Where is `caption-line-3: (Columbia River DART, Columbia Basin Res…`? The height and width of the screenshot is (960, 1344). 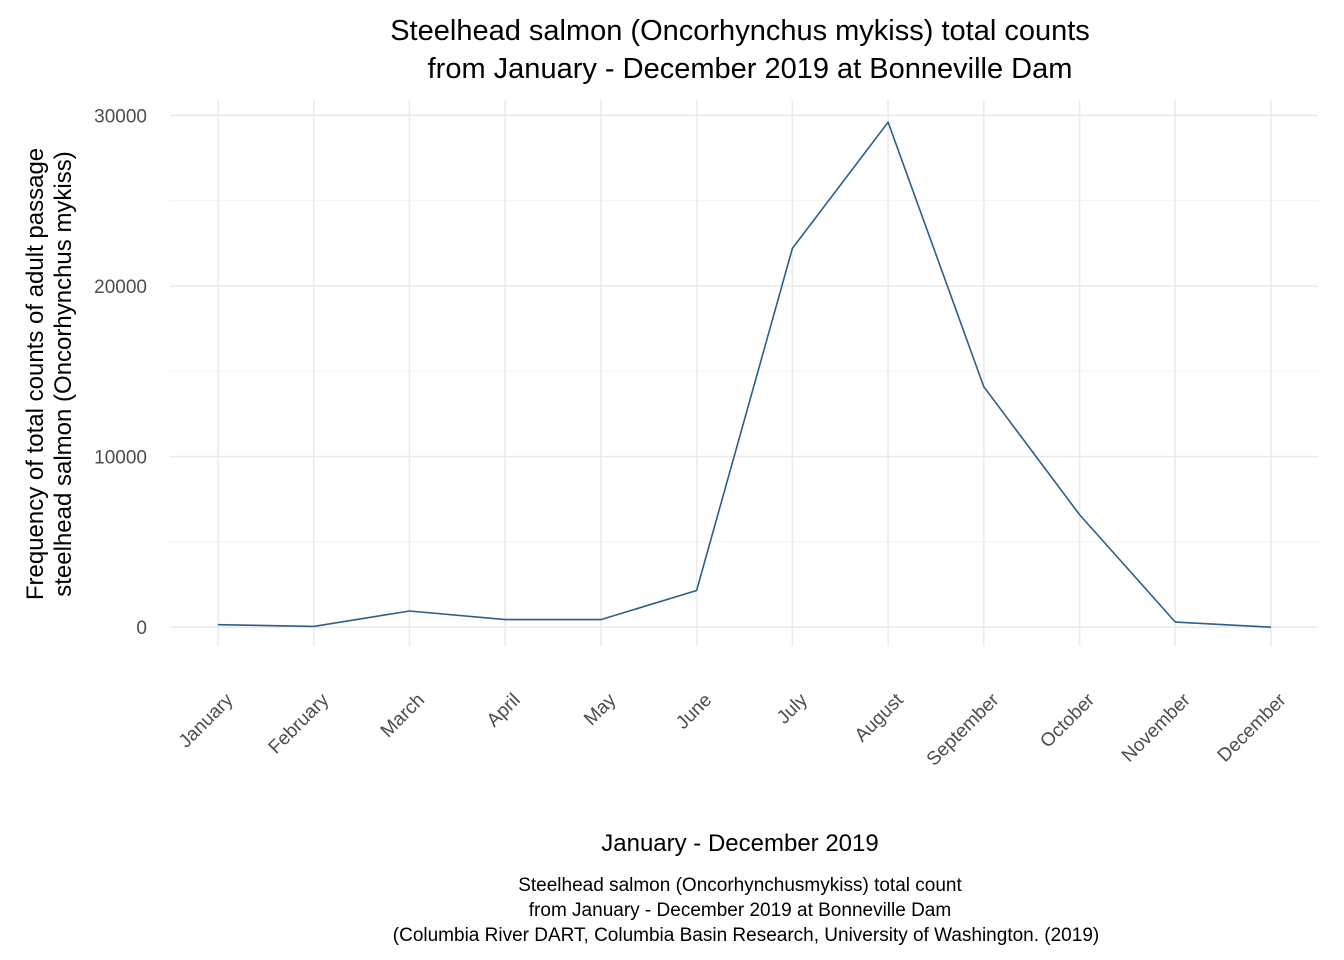
caption-line-3: (Columbia River DART, Columbia Basin Res… is located at coordinates (746, 935).